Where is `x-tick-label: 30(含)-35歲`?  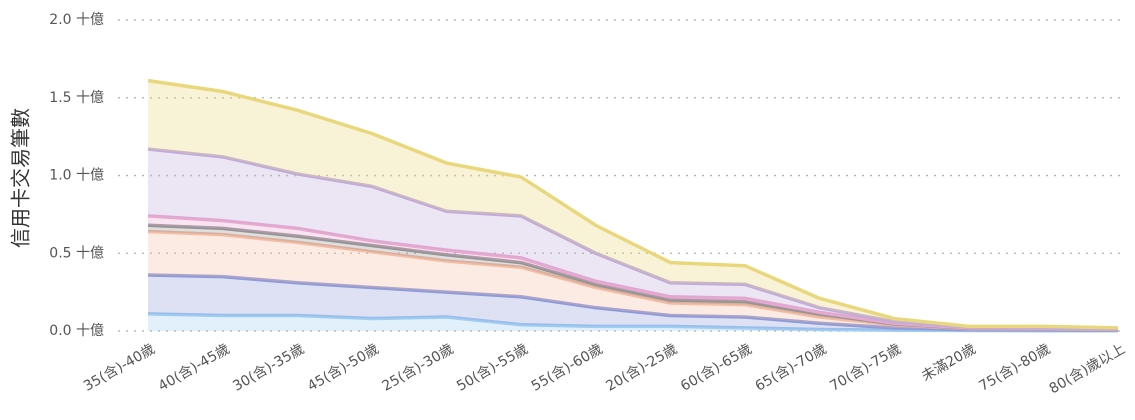
x-tick-label: 30(含)-35歲 is located at coordinates (268, 368).